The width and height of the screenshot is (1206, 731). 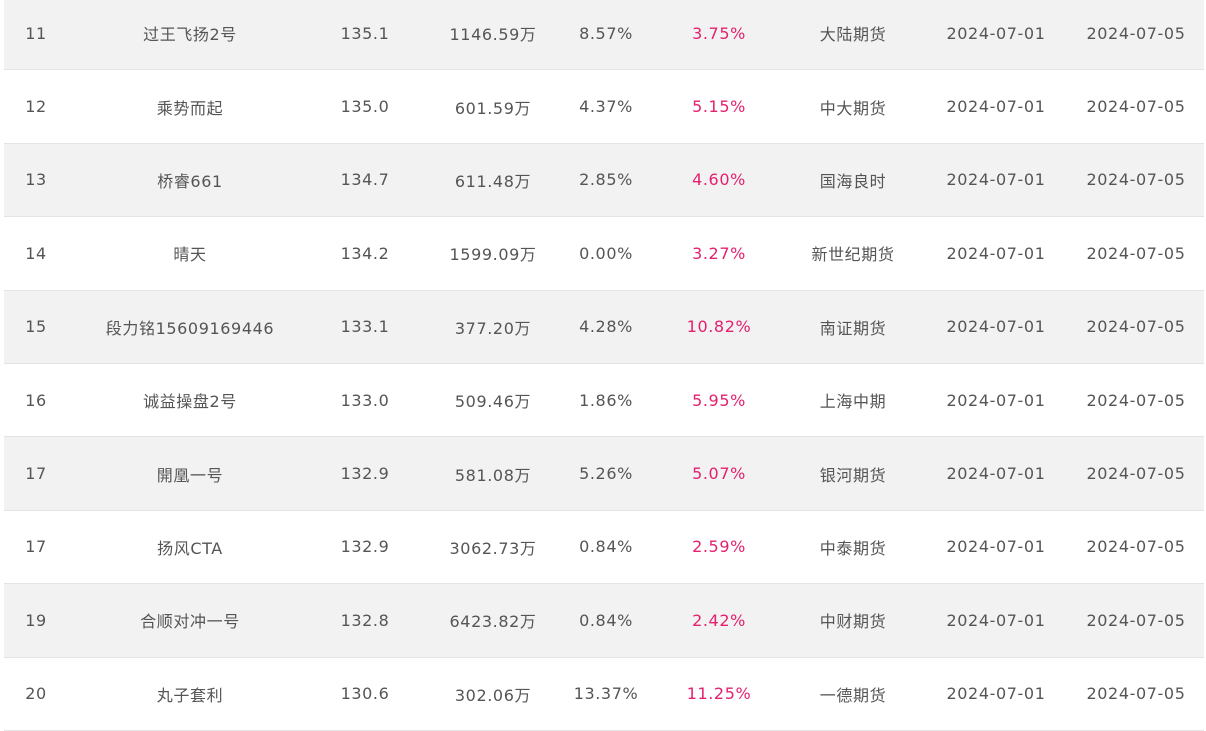 What do you see at coordinates (493, 108) in the screenshot?
I see `asset-cell: 601.59万` at bounding box center [493, 108].